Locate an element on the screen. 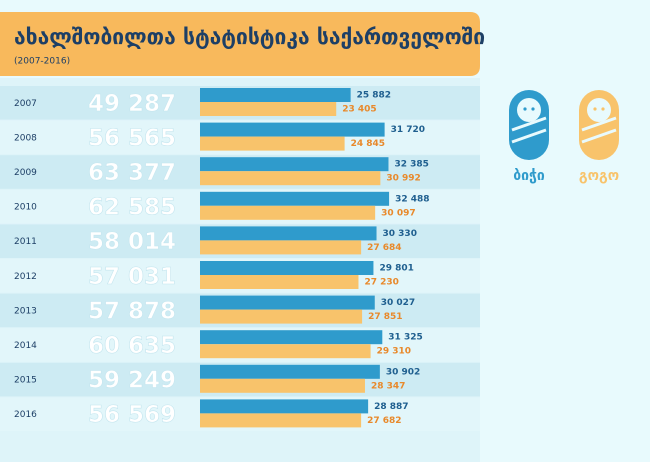  value-label: 30 097 is located at coordinates (398, 213).